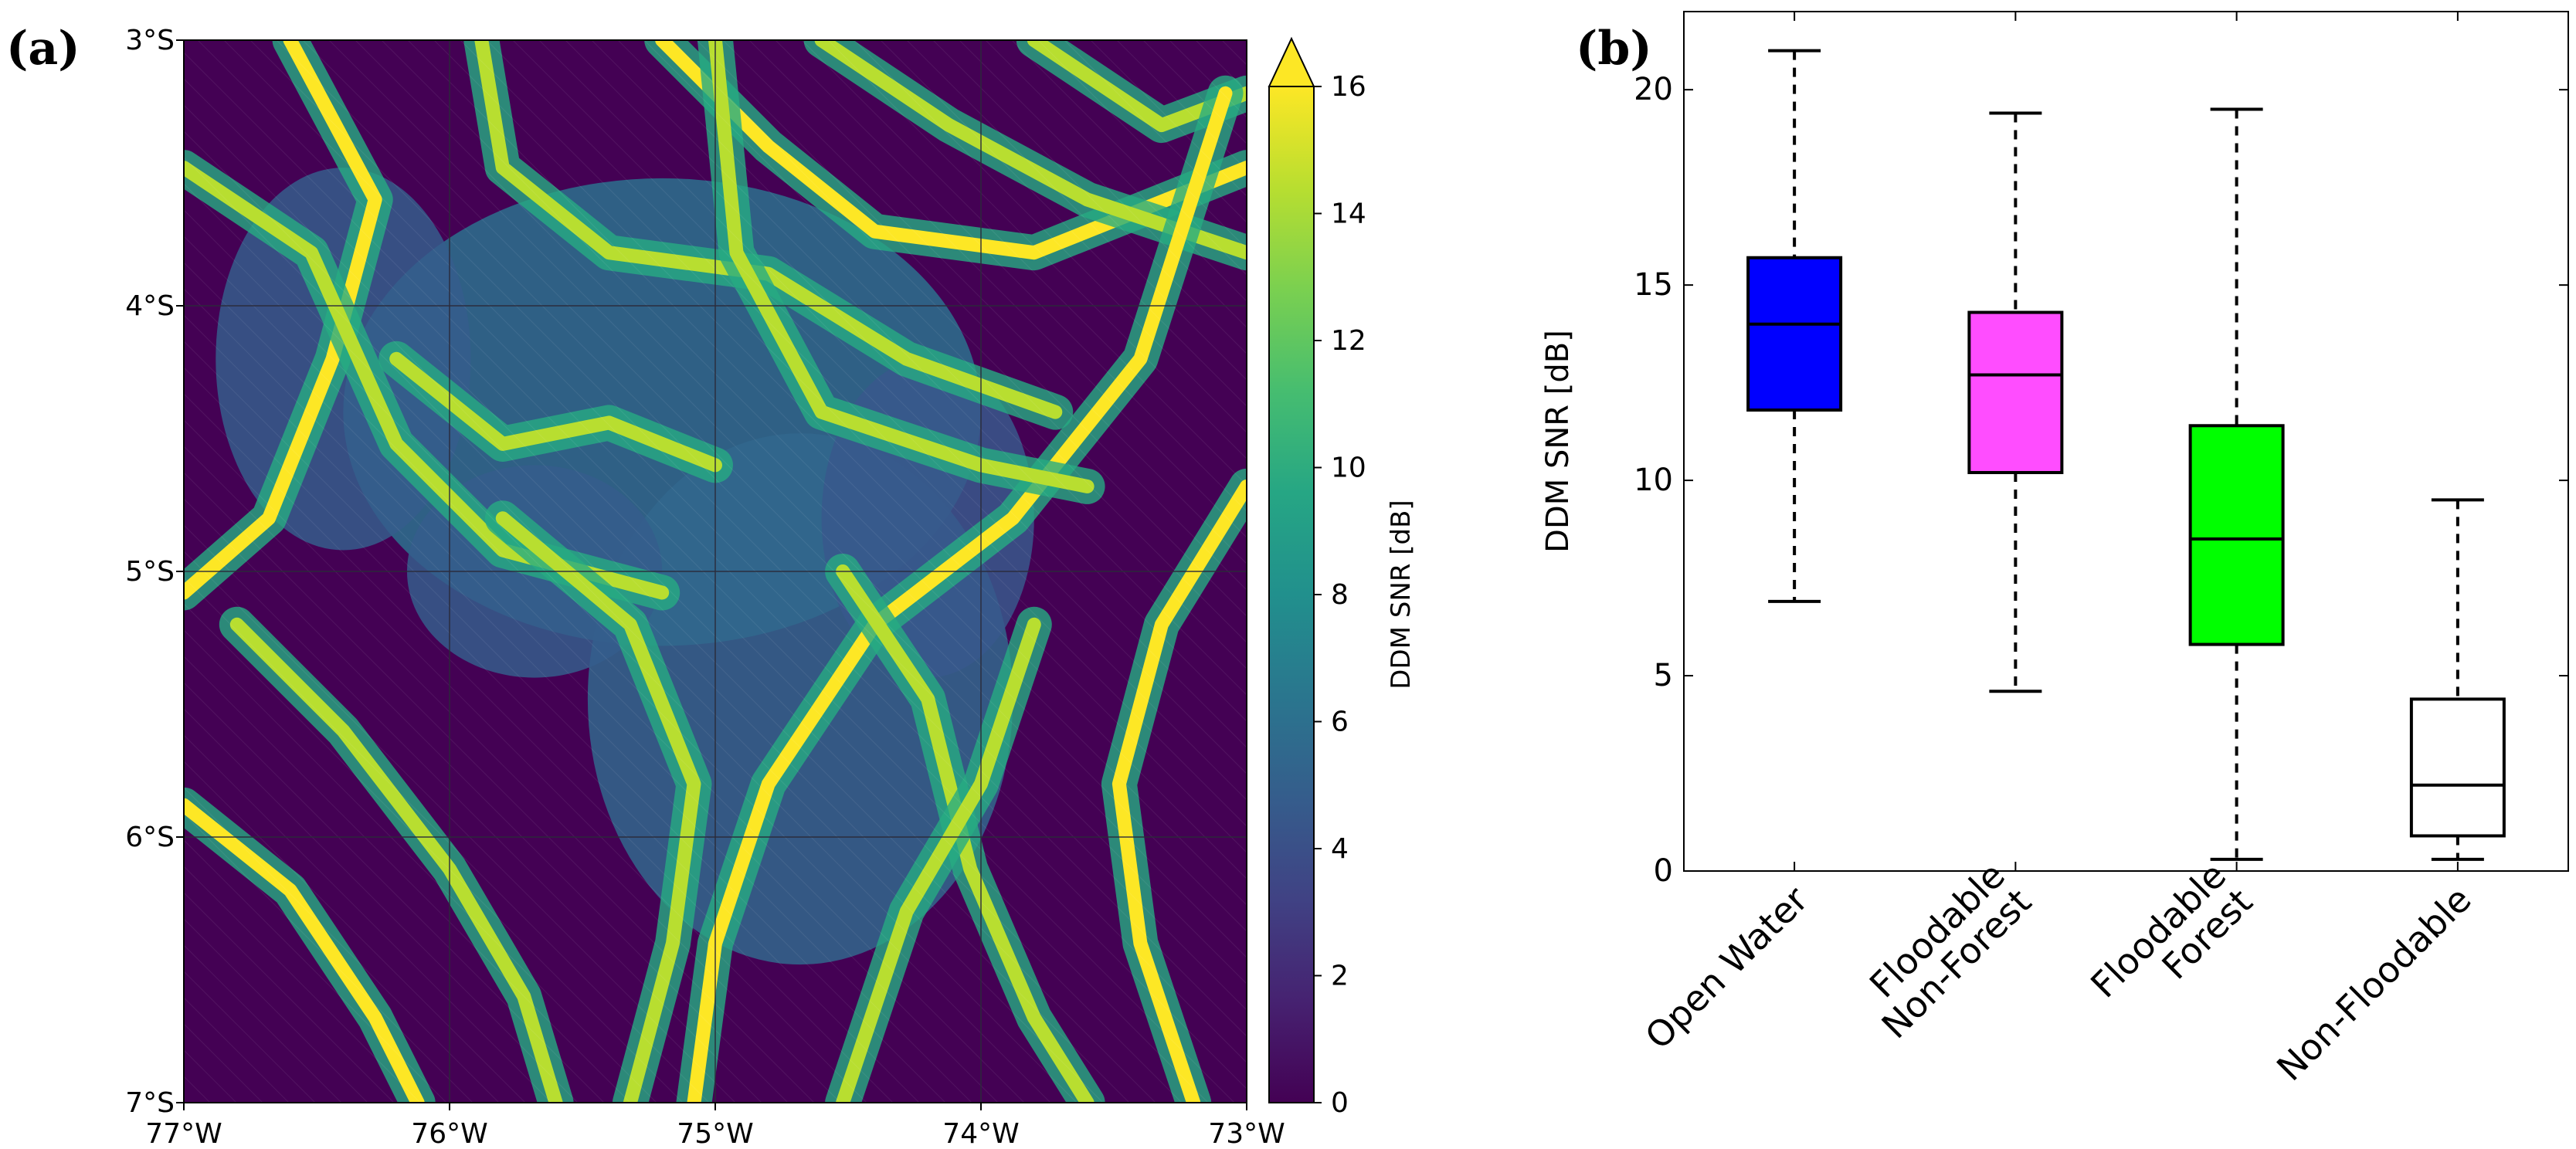  What do you see at coordinates (1664, 675) in the screenshot?
I see `boxplot-y-tick-label: 5` at bounding box center [1664, 675].